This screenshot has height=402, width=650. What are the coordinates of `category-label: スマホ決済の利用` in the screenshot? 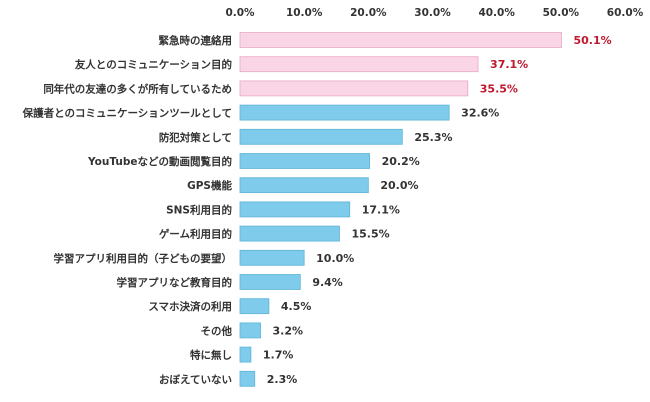 It's located at (190, 306).